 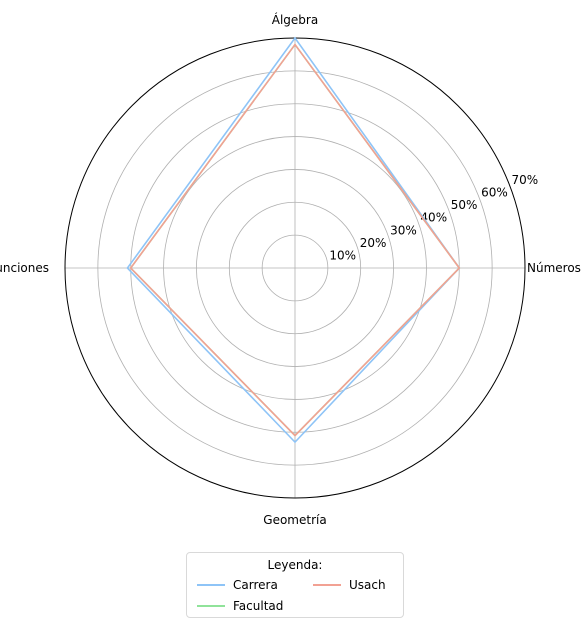 What do you see at coordinates (494, 193) in the screenshot?
I see `radial-tick-label: 60%` at bounding box center [494, 193].